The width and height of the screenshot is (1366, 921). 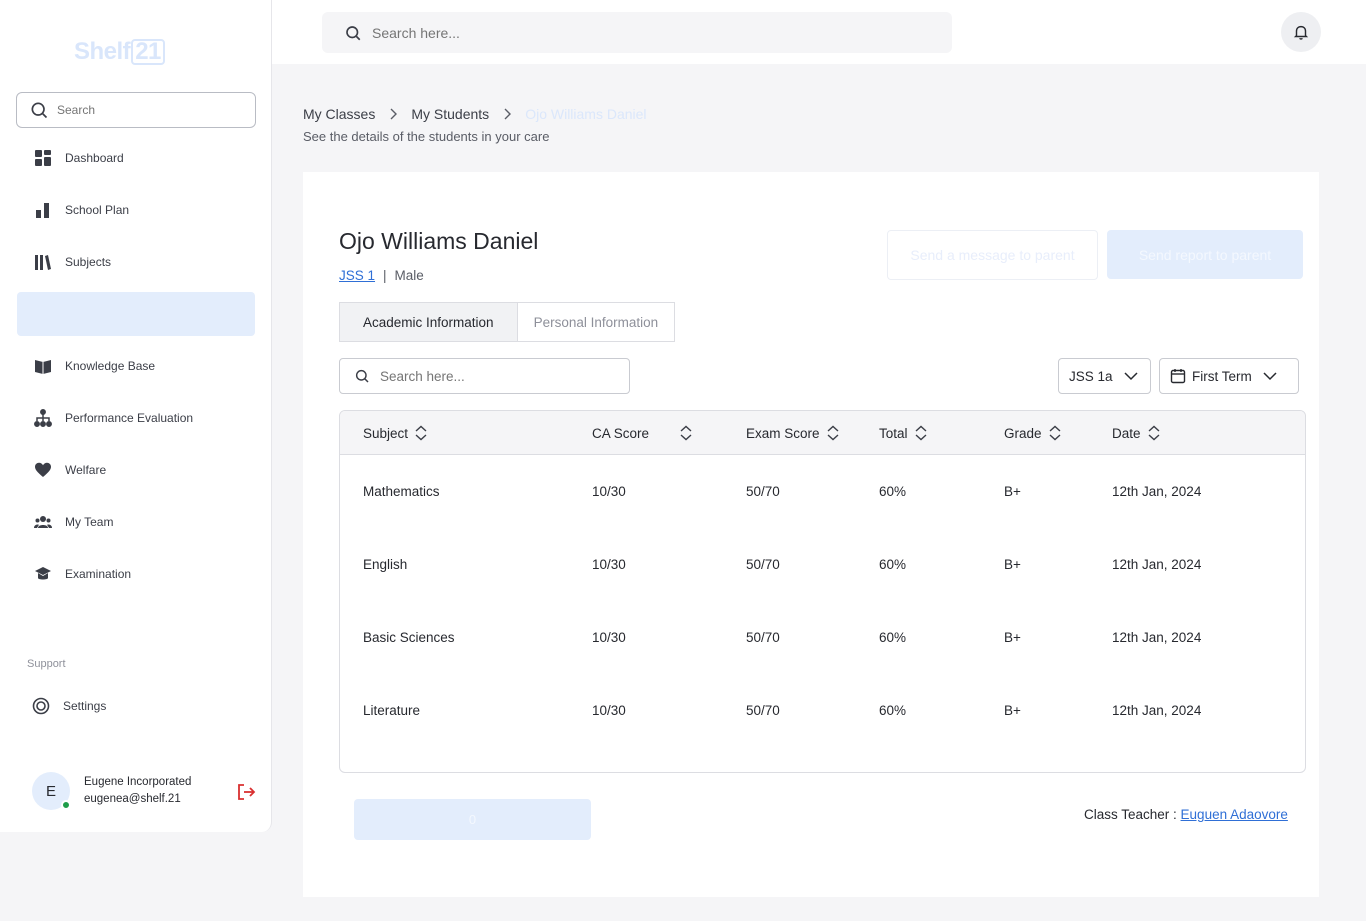 I want to click on open-book-icon, so click(x=43, y=367).